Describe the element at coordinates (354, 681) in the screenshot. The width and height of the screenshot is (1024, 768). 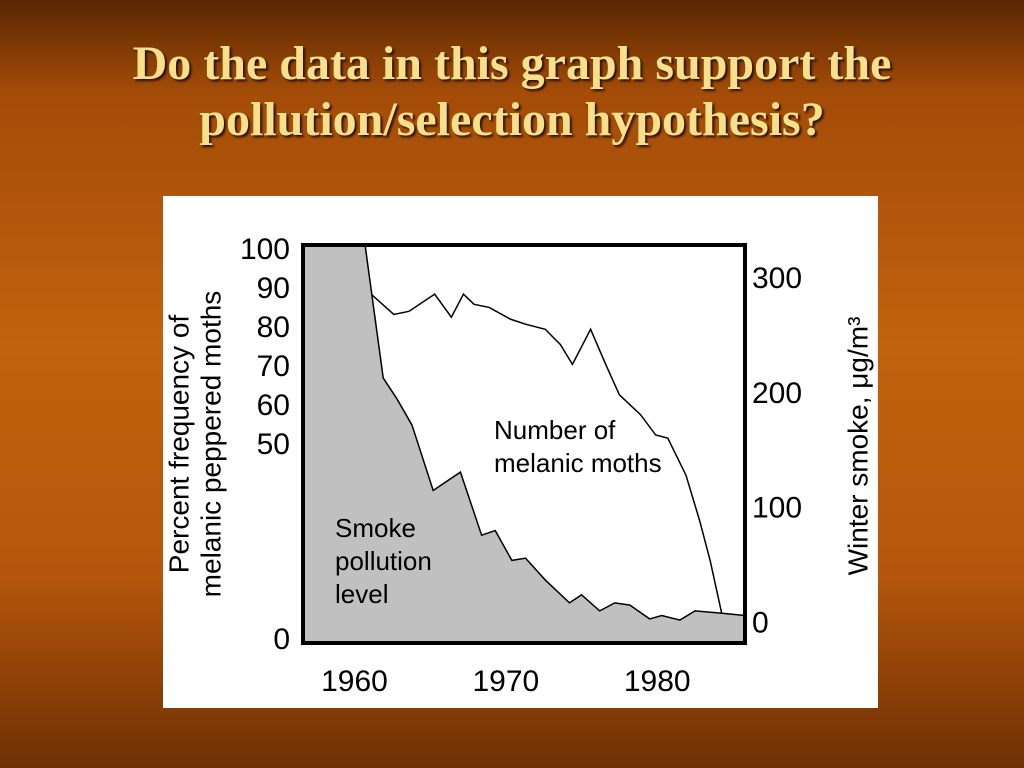
I see `x-tick-label: 1960` at that location.